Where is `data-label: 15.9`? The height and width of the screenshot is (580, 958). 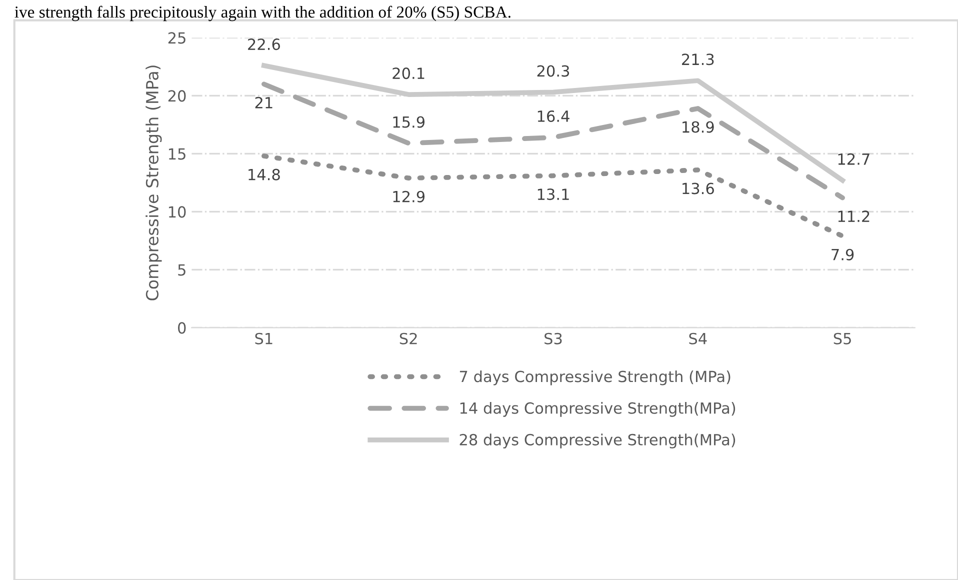 data-label: 15.9 is located at coordinates (409, 122).